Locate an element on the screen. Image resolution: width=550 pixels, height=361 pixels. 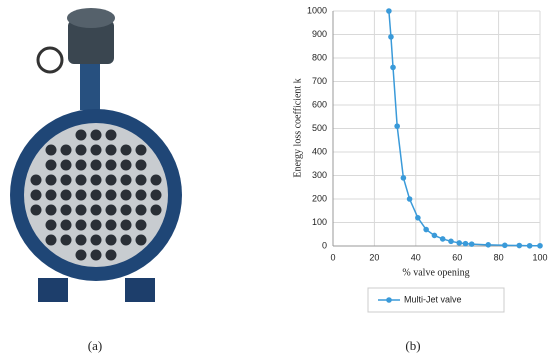
y-tick-label: 400 is located at coordinates (319, 151).